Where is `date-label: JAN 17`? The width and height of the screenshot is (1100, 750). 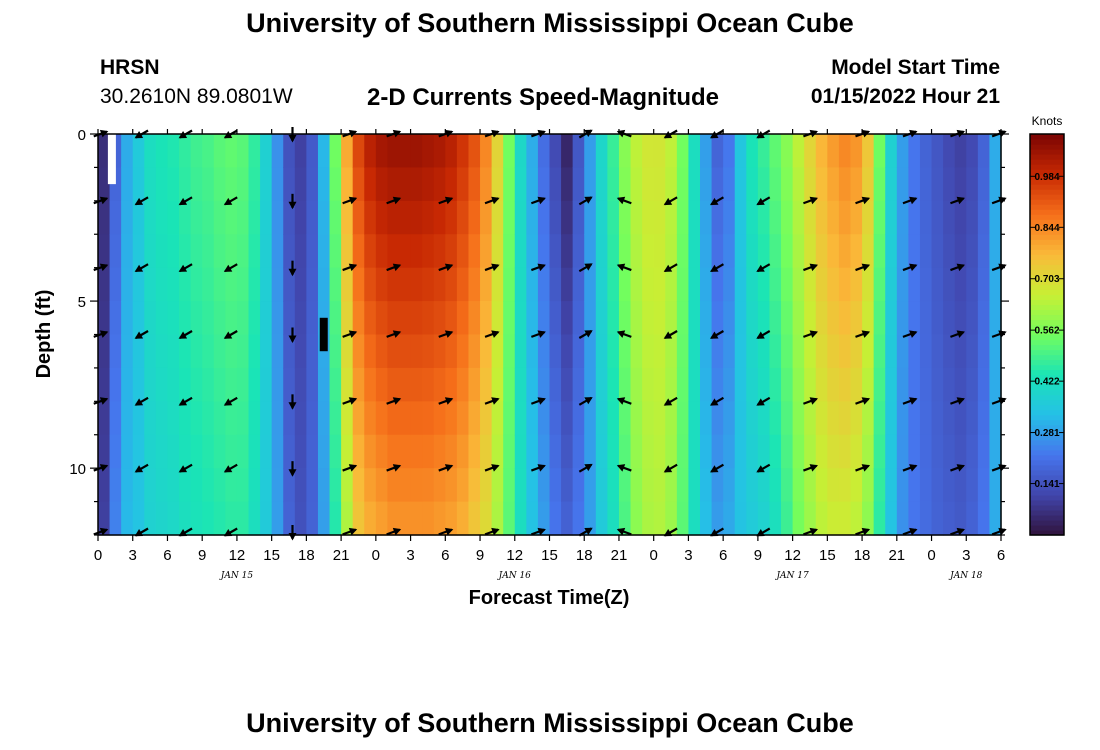 date-label: JAN 17 is located at coordinates (791, 576).